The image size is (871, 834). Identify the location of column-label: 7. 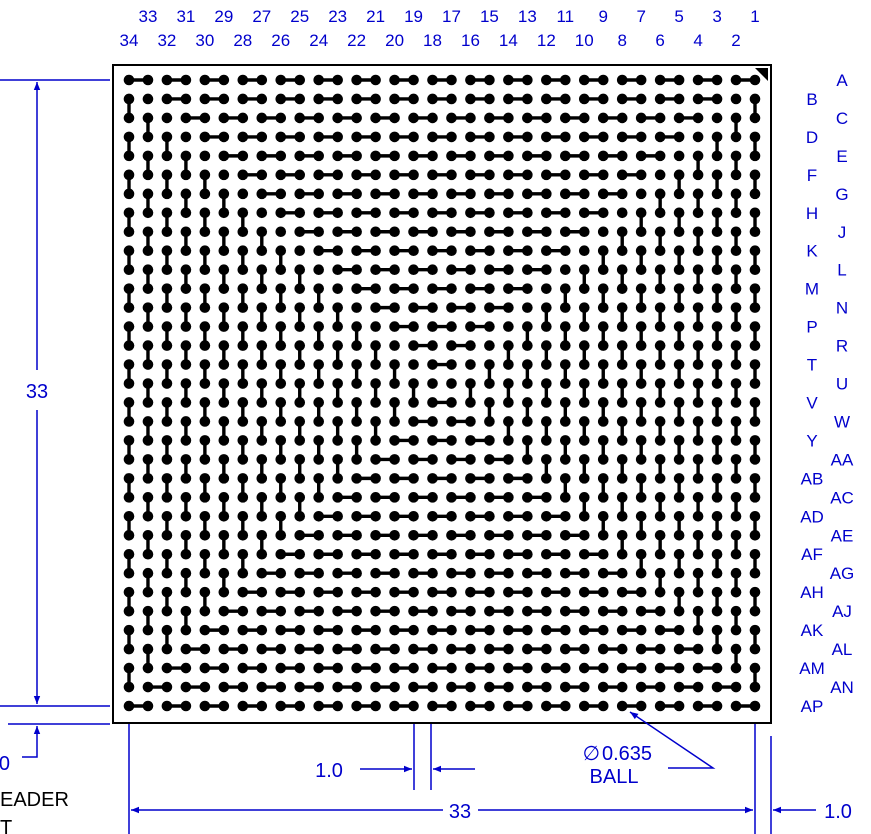
(640, 16).